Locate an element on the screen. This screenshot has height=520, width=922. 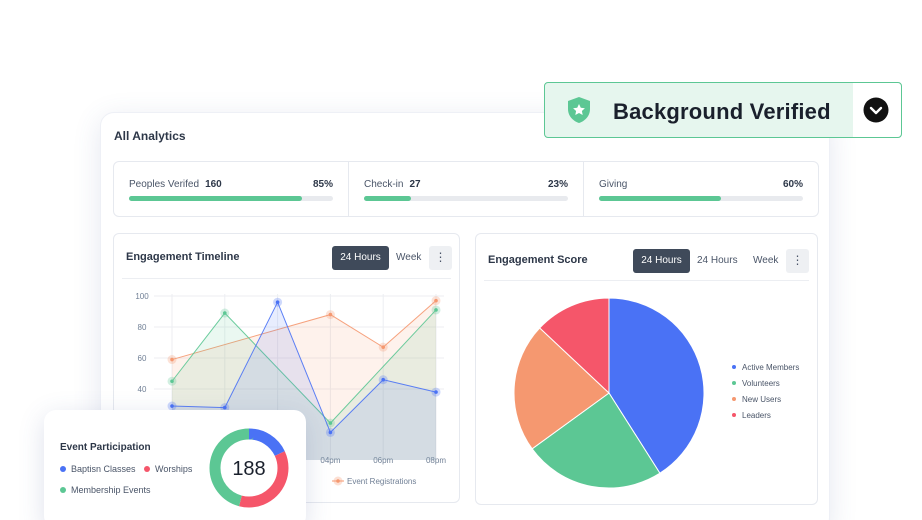
panel-title: Engagement Score is located at coordinates (538, 260).